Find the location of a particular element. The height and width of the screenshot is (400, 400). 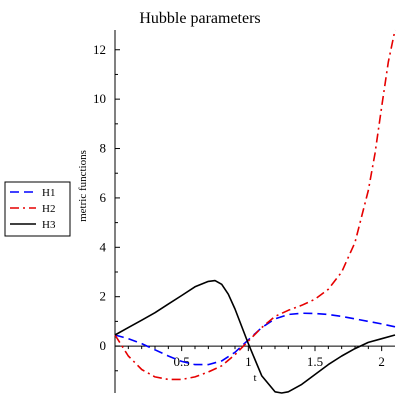

y-ticks: 0 2 4 6 8 10 12 is located at coordinates (106, 207).